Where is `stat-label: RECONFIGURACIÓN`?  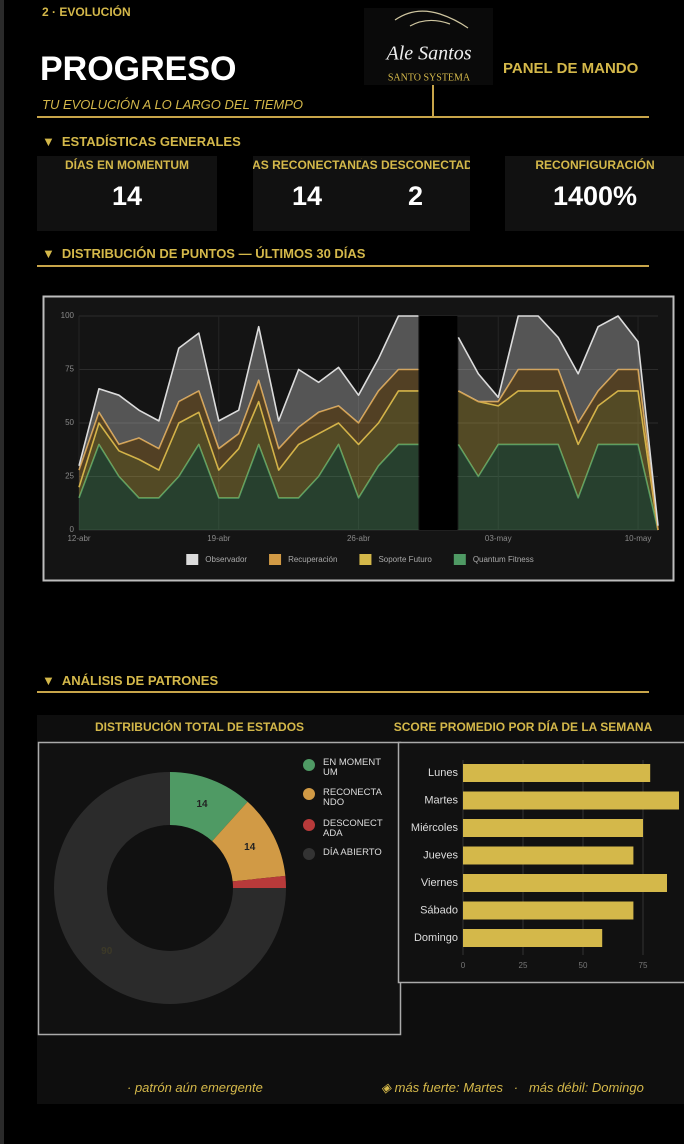
stat-label: RECONFIGURACIÓN is located at coordinates (595, 165).